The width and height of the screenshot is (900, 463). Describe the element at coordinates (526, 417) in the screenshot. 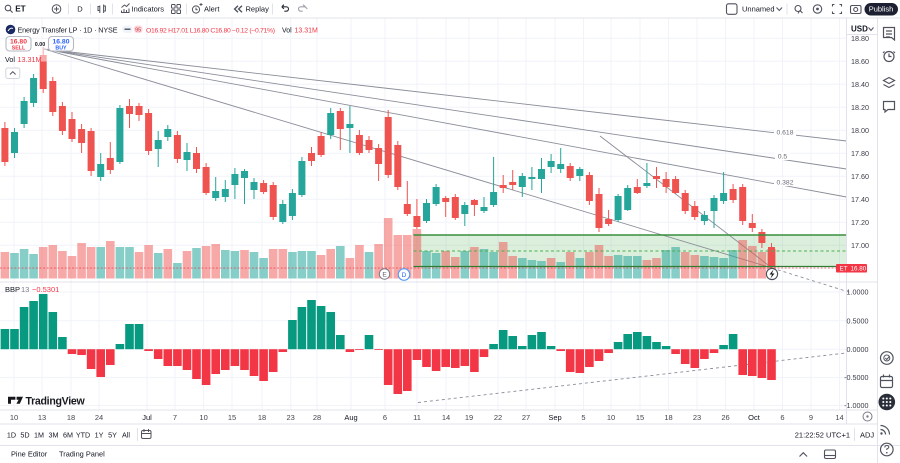

I see `svg-text: 27` at that location.